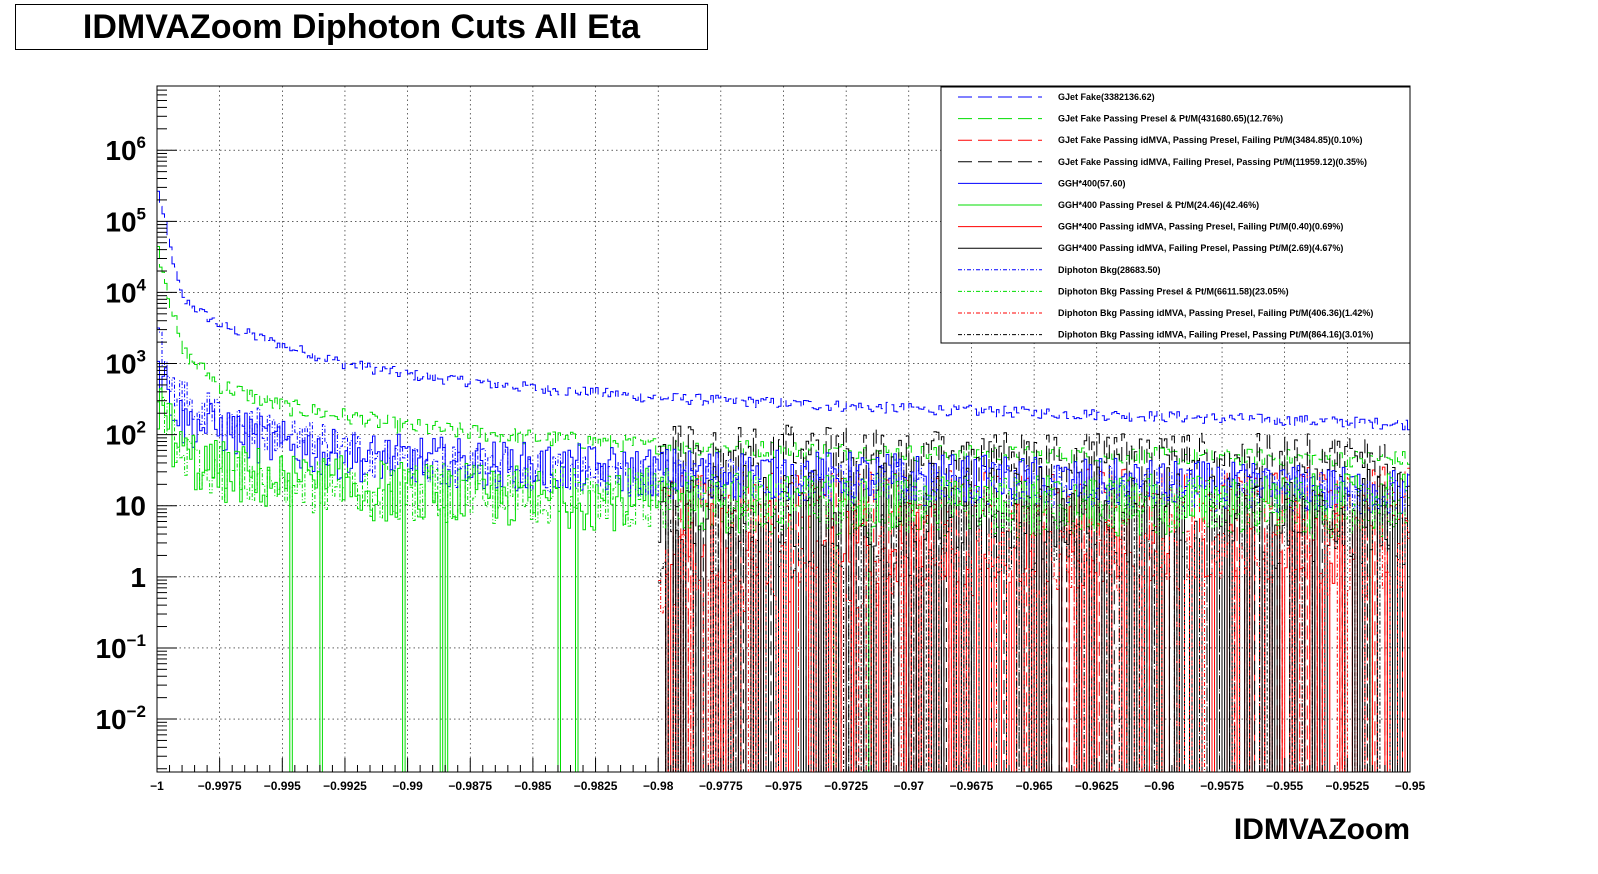  I want to click on x-tick-label: −0.99, so click(407, 786).